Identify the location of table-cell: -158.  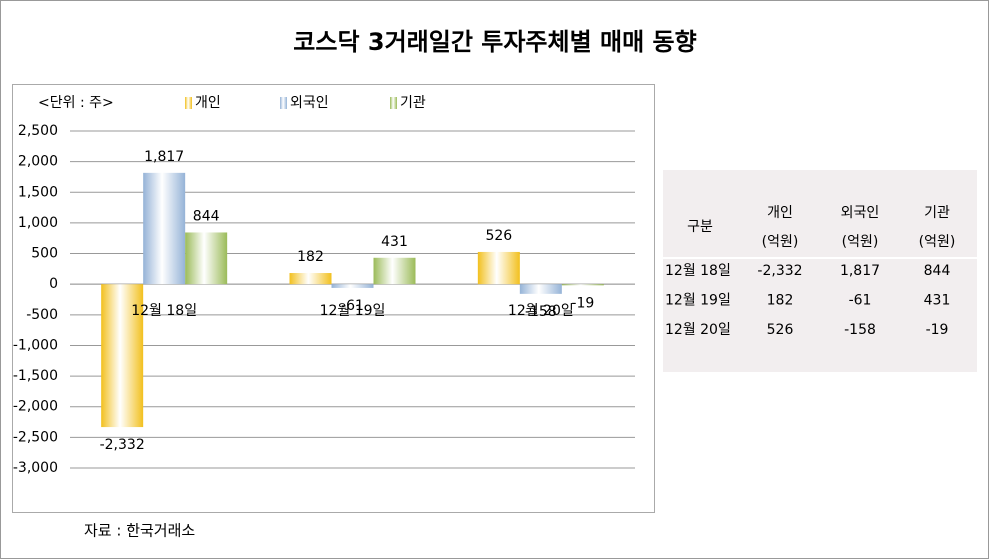
(860, 330).